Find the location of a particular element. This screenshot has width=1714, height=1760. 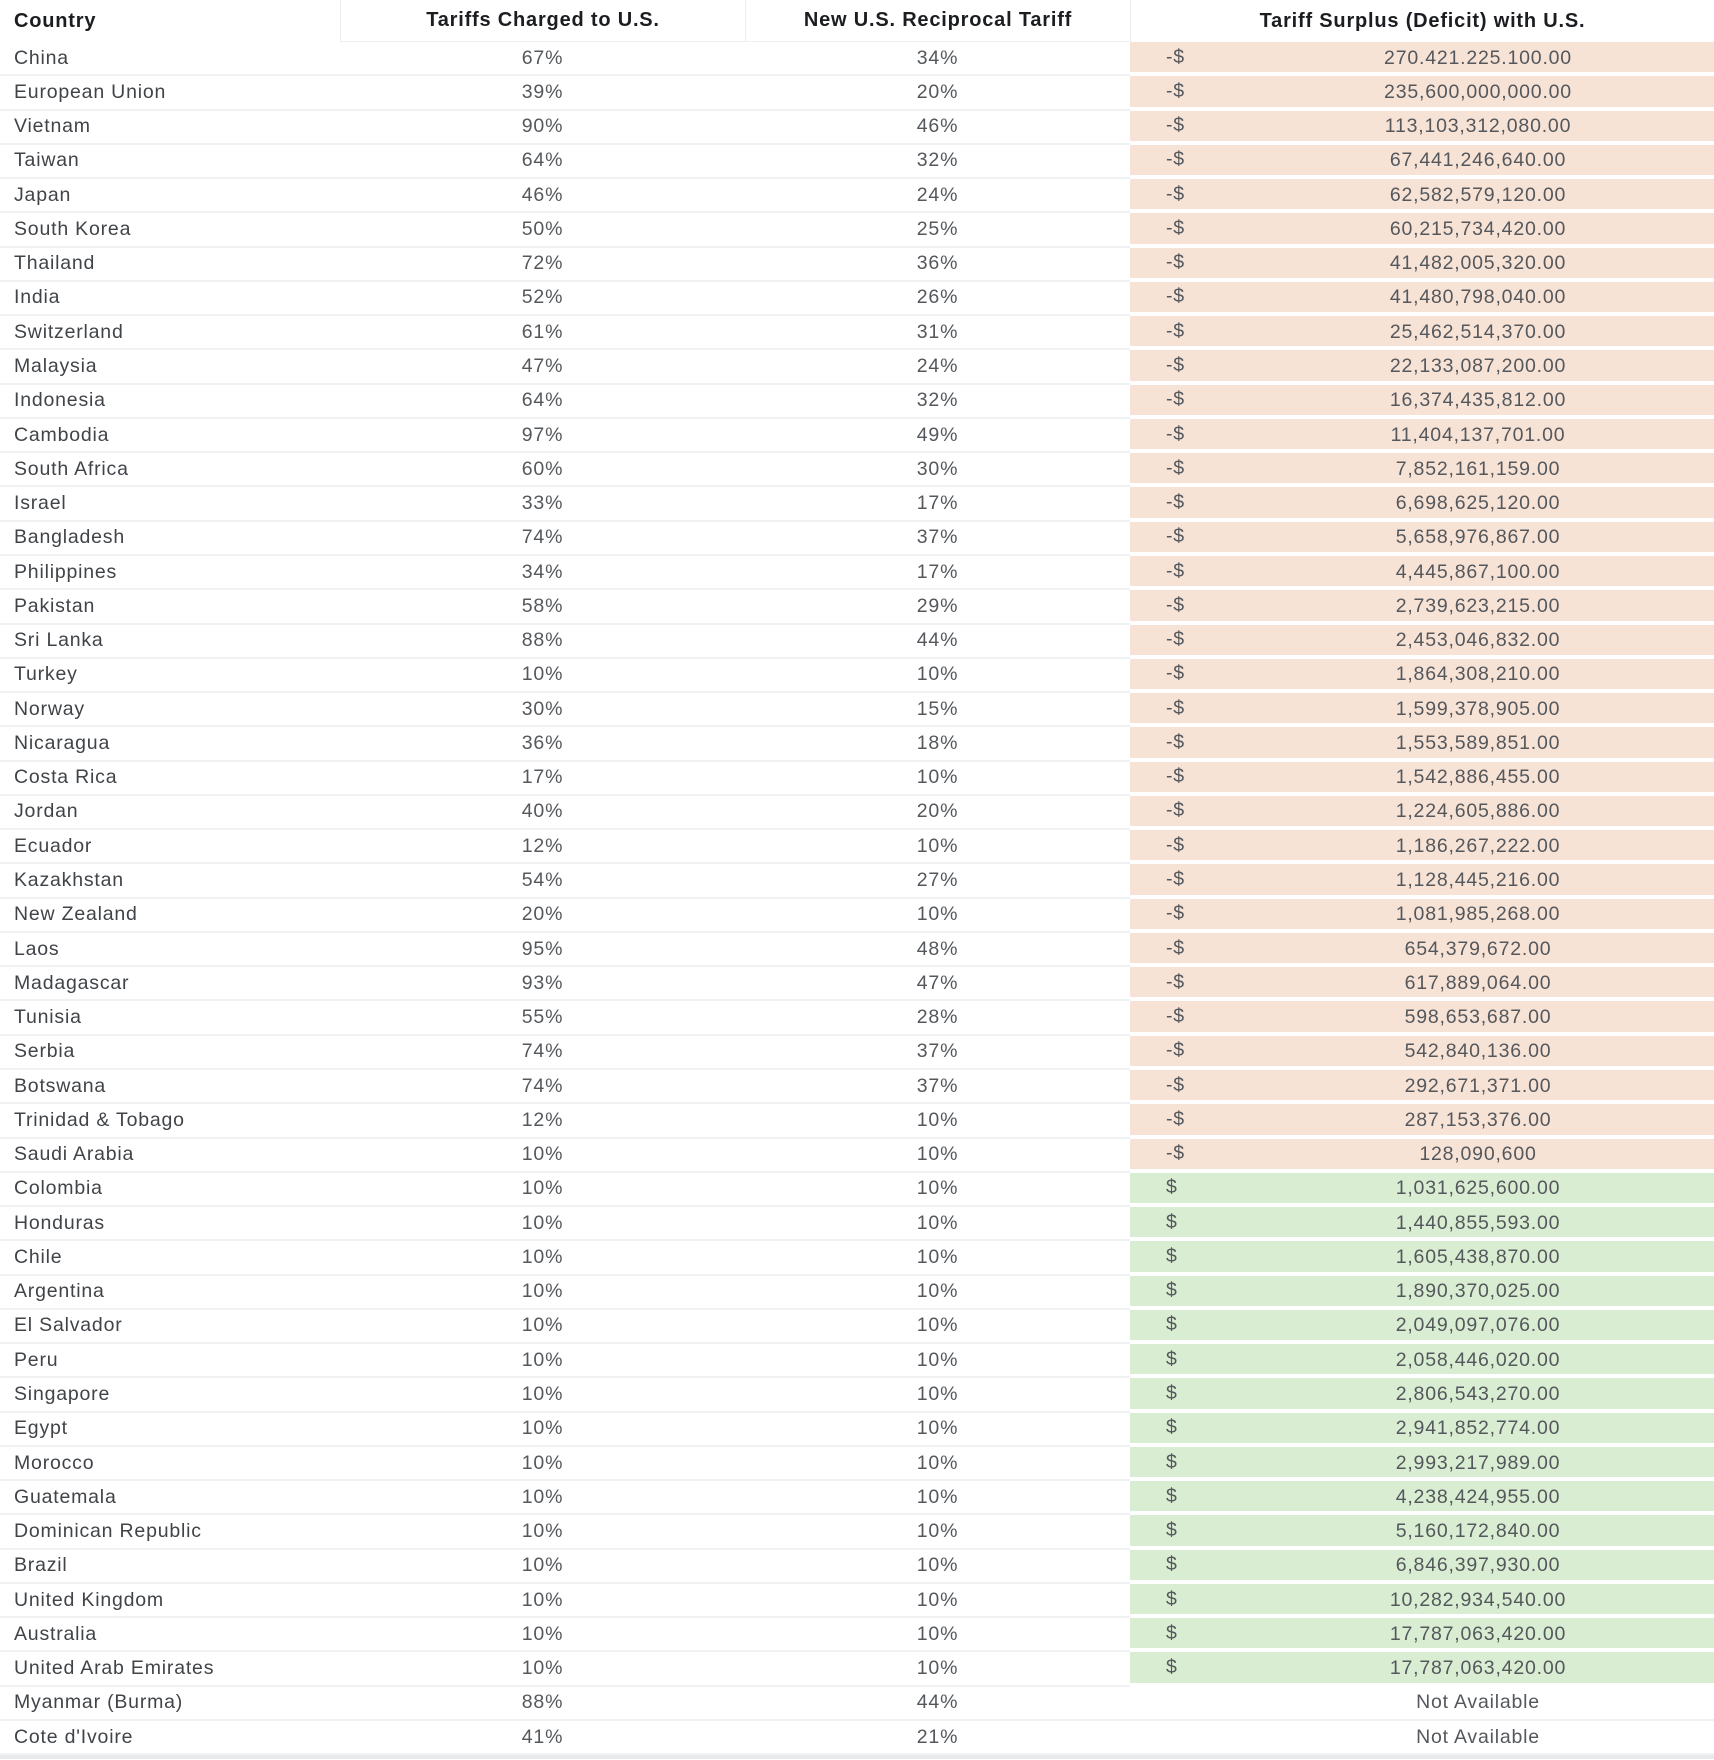

country-cell: Tunisia is located at coordinates (170, 1018).